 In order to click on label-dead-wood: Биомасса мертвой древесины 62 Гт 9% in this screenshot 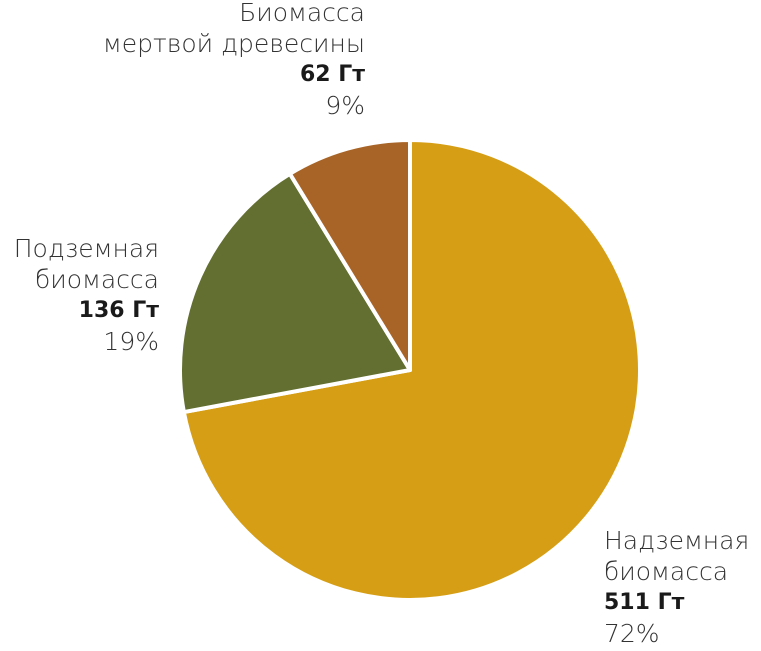, I will do `click(234, 60)`.